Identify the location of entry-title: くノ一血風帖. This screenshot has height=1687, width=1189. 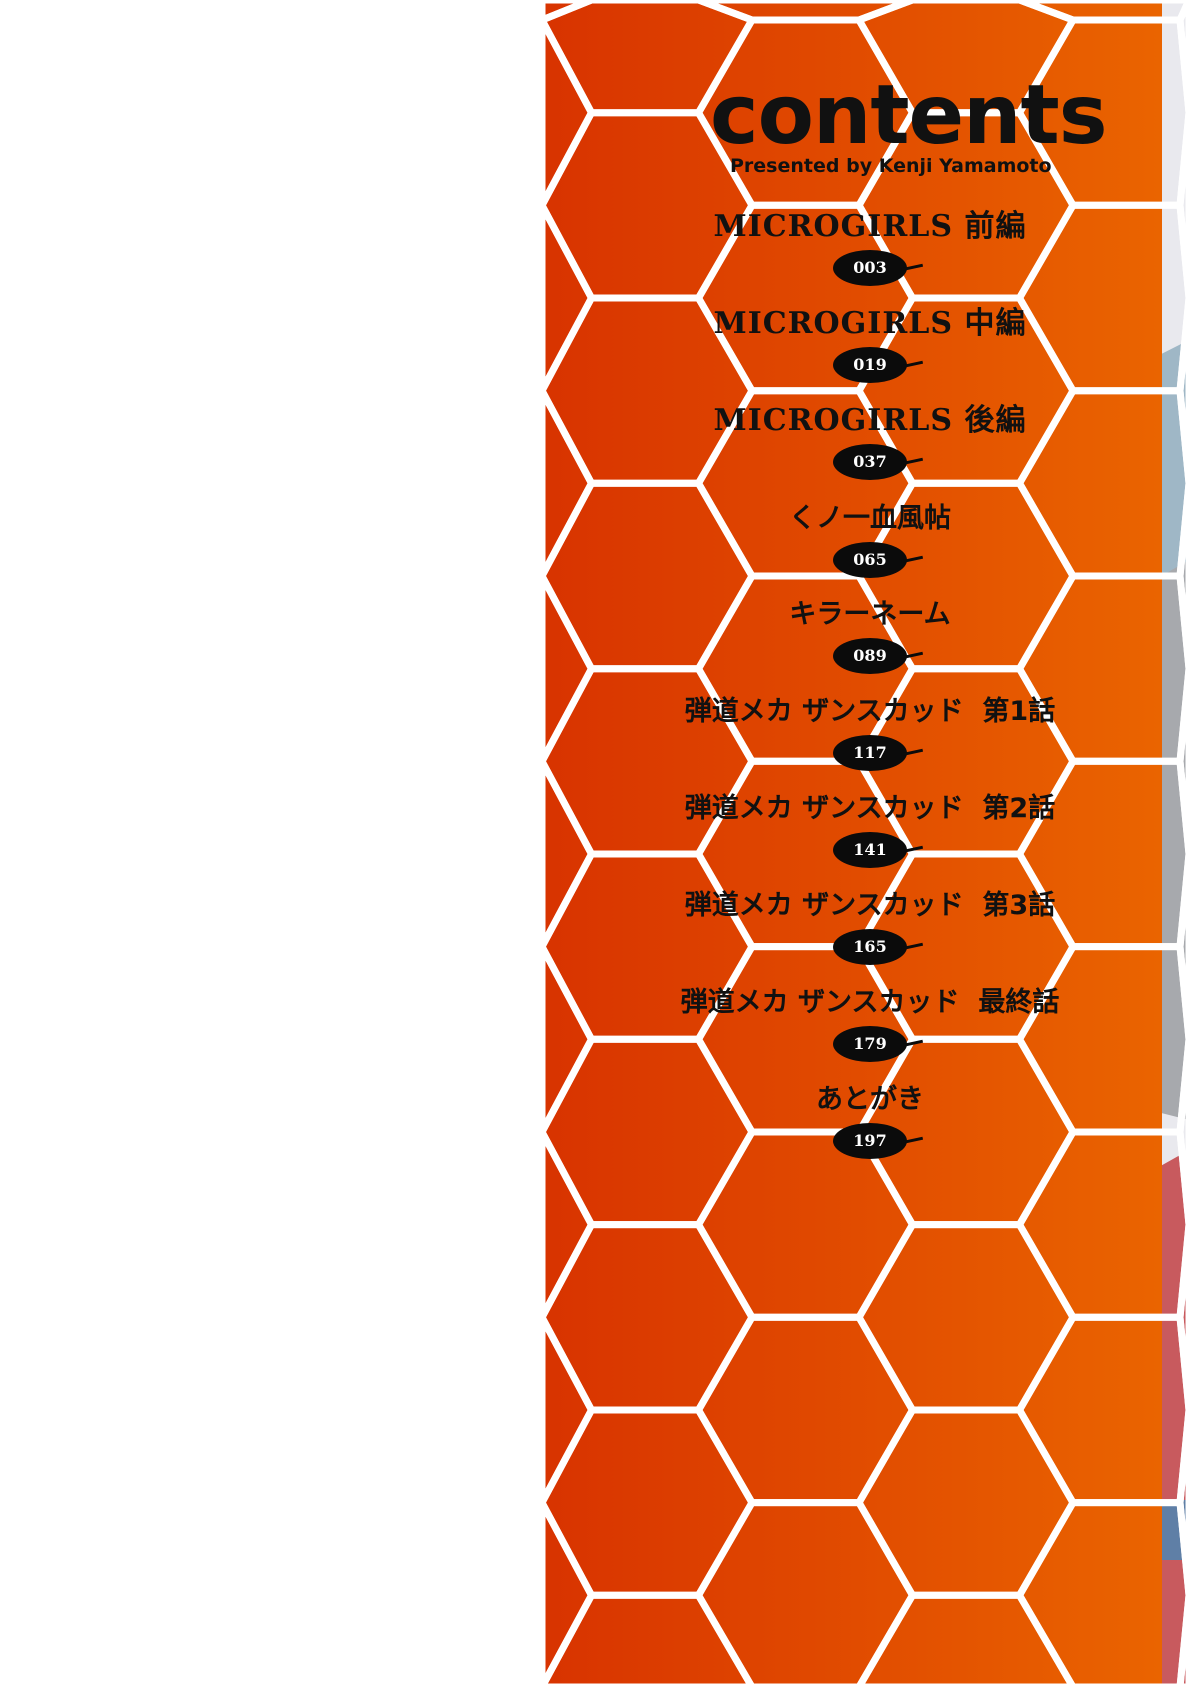
(870, 518).